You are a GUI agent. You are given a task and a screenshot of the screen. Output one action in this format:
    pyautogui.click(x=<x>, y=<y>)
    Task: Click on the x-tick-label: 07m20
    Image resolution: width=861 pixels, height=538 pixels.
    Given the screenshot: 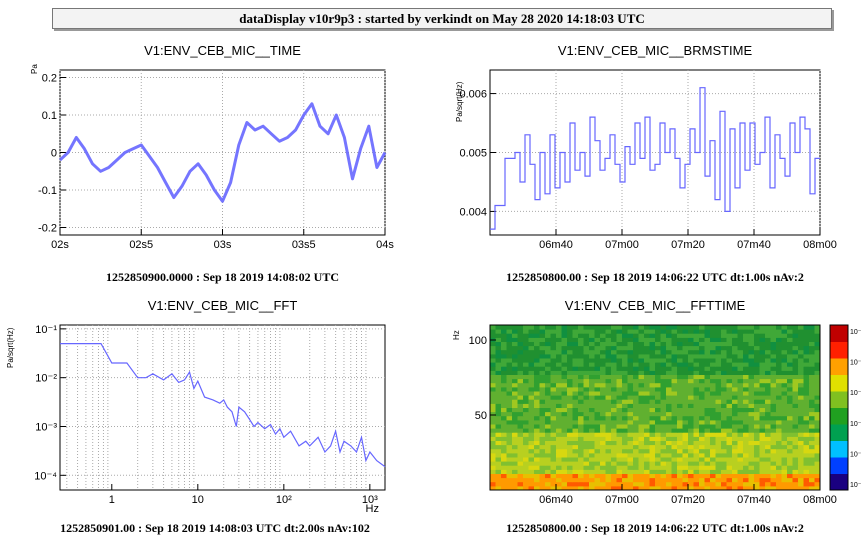 What is the action you would take?
    pyautogui.click(x=688, y=245)
    